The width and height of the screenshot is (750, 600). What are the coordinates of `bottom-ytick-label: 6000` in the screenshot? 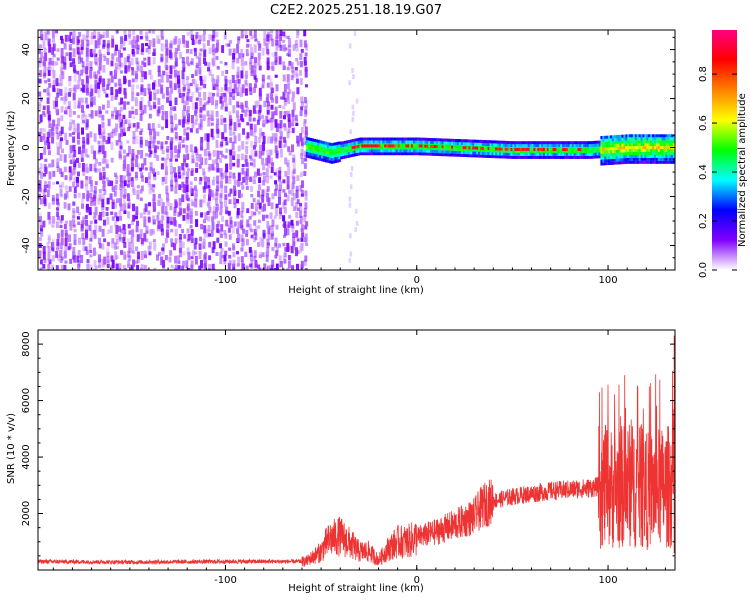 It's located at (26, 400).